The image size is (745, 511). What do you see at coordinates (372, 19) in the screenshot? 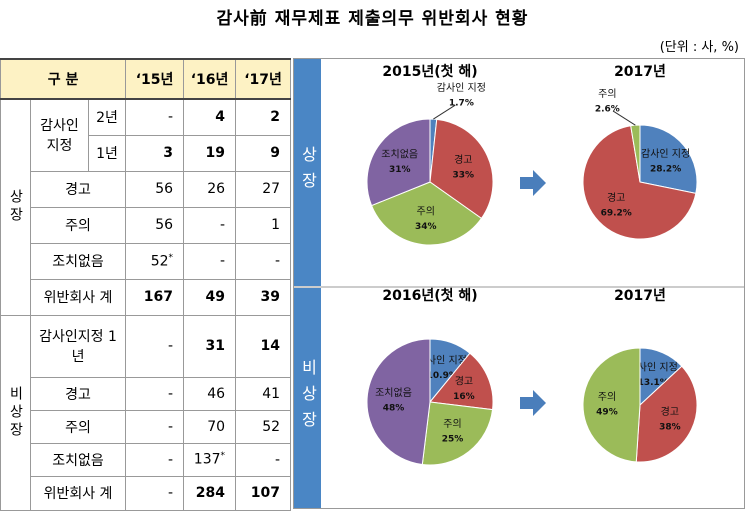
I see `page-title: 감사前 재무제표 제출의무 위반회사 현황` at bounding box center [372, 19].